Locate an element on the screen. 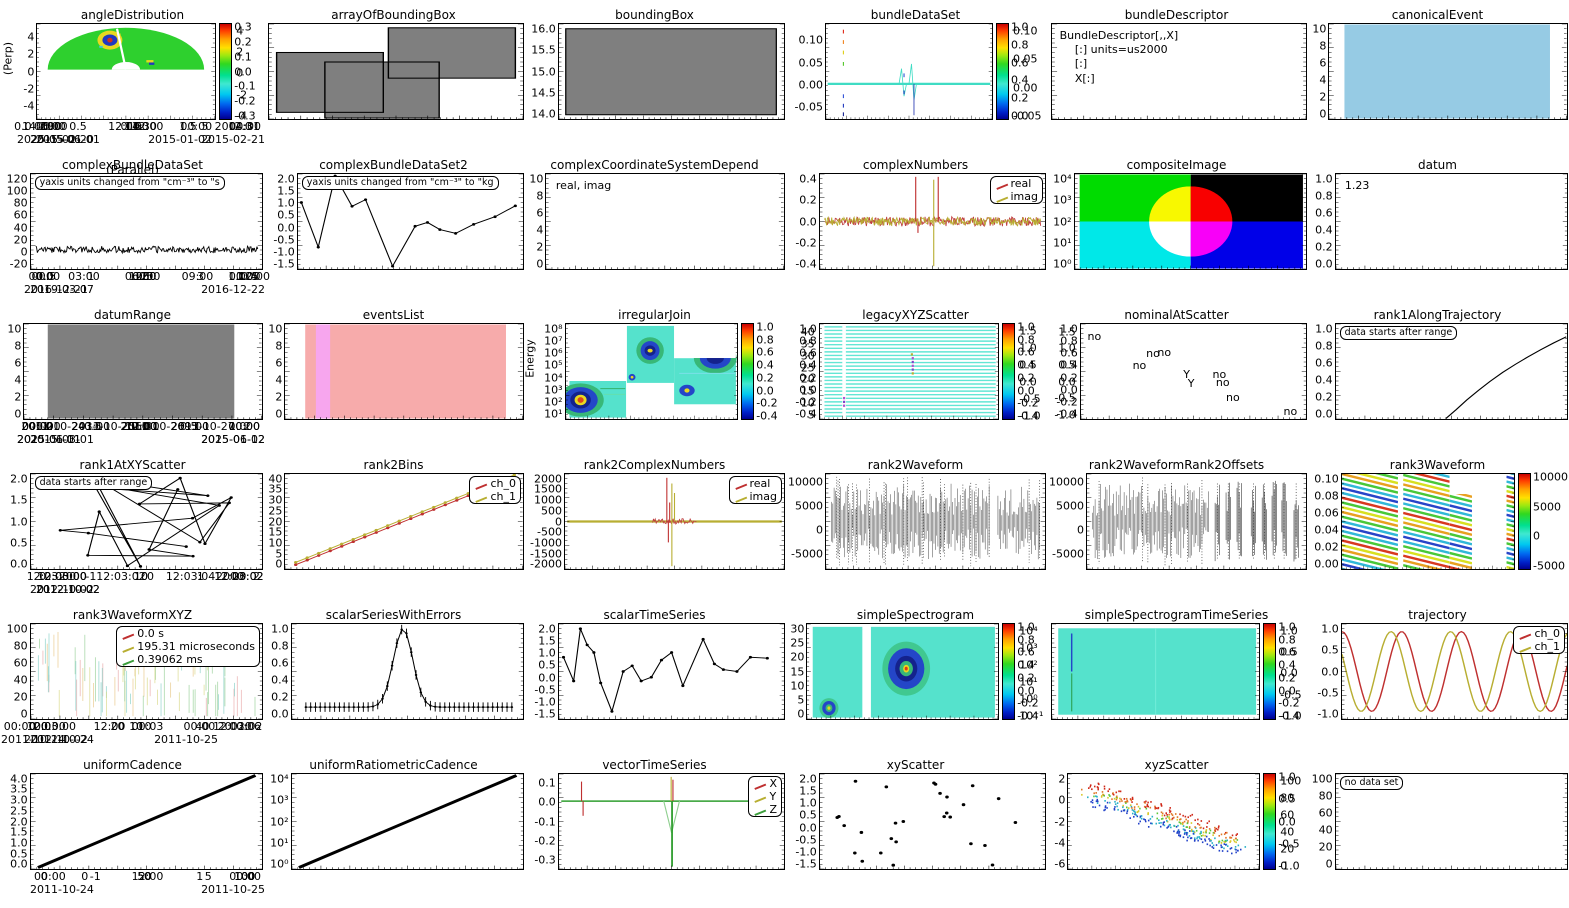 The height and width of the screenshot is (908, 1569). colorbar-tick-label: 0.4 is located at coordinates (1026, 665).